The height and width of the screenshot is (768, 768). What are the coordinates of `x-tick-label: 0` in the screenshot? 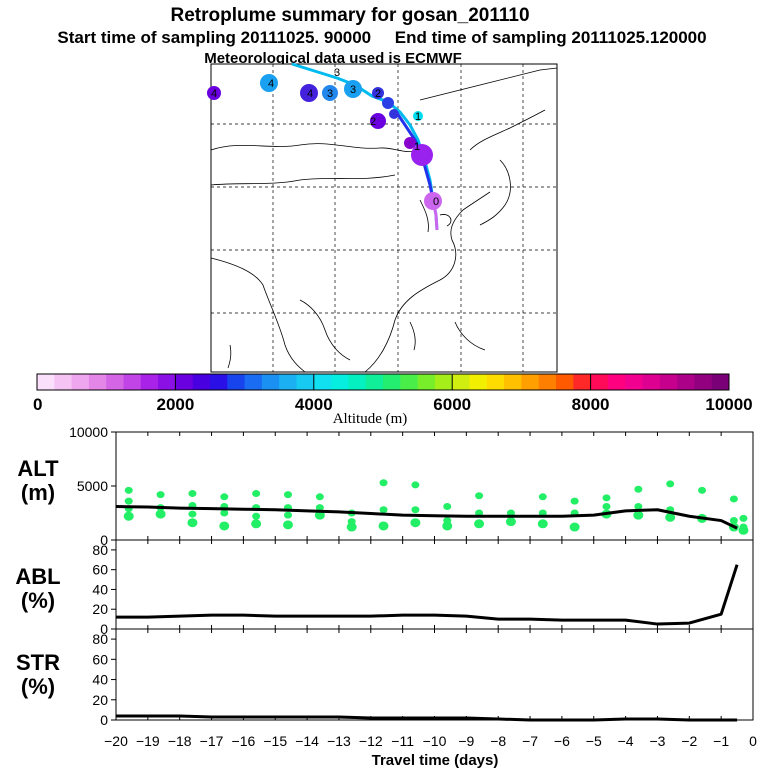 It's located at (753, 741).